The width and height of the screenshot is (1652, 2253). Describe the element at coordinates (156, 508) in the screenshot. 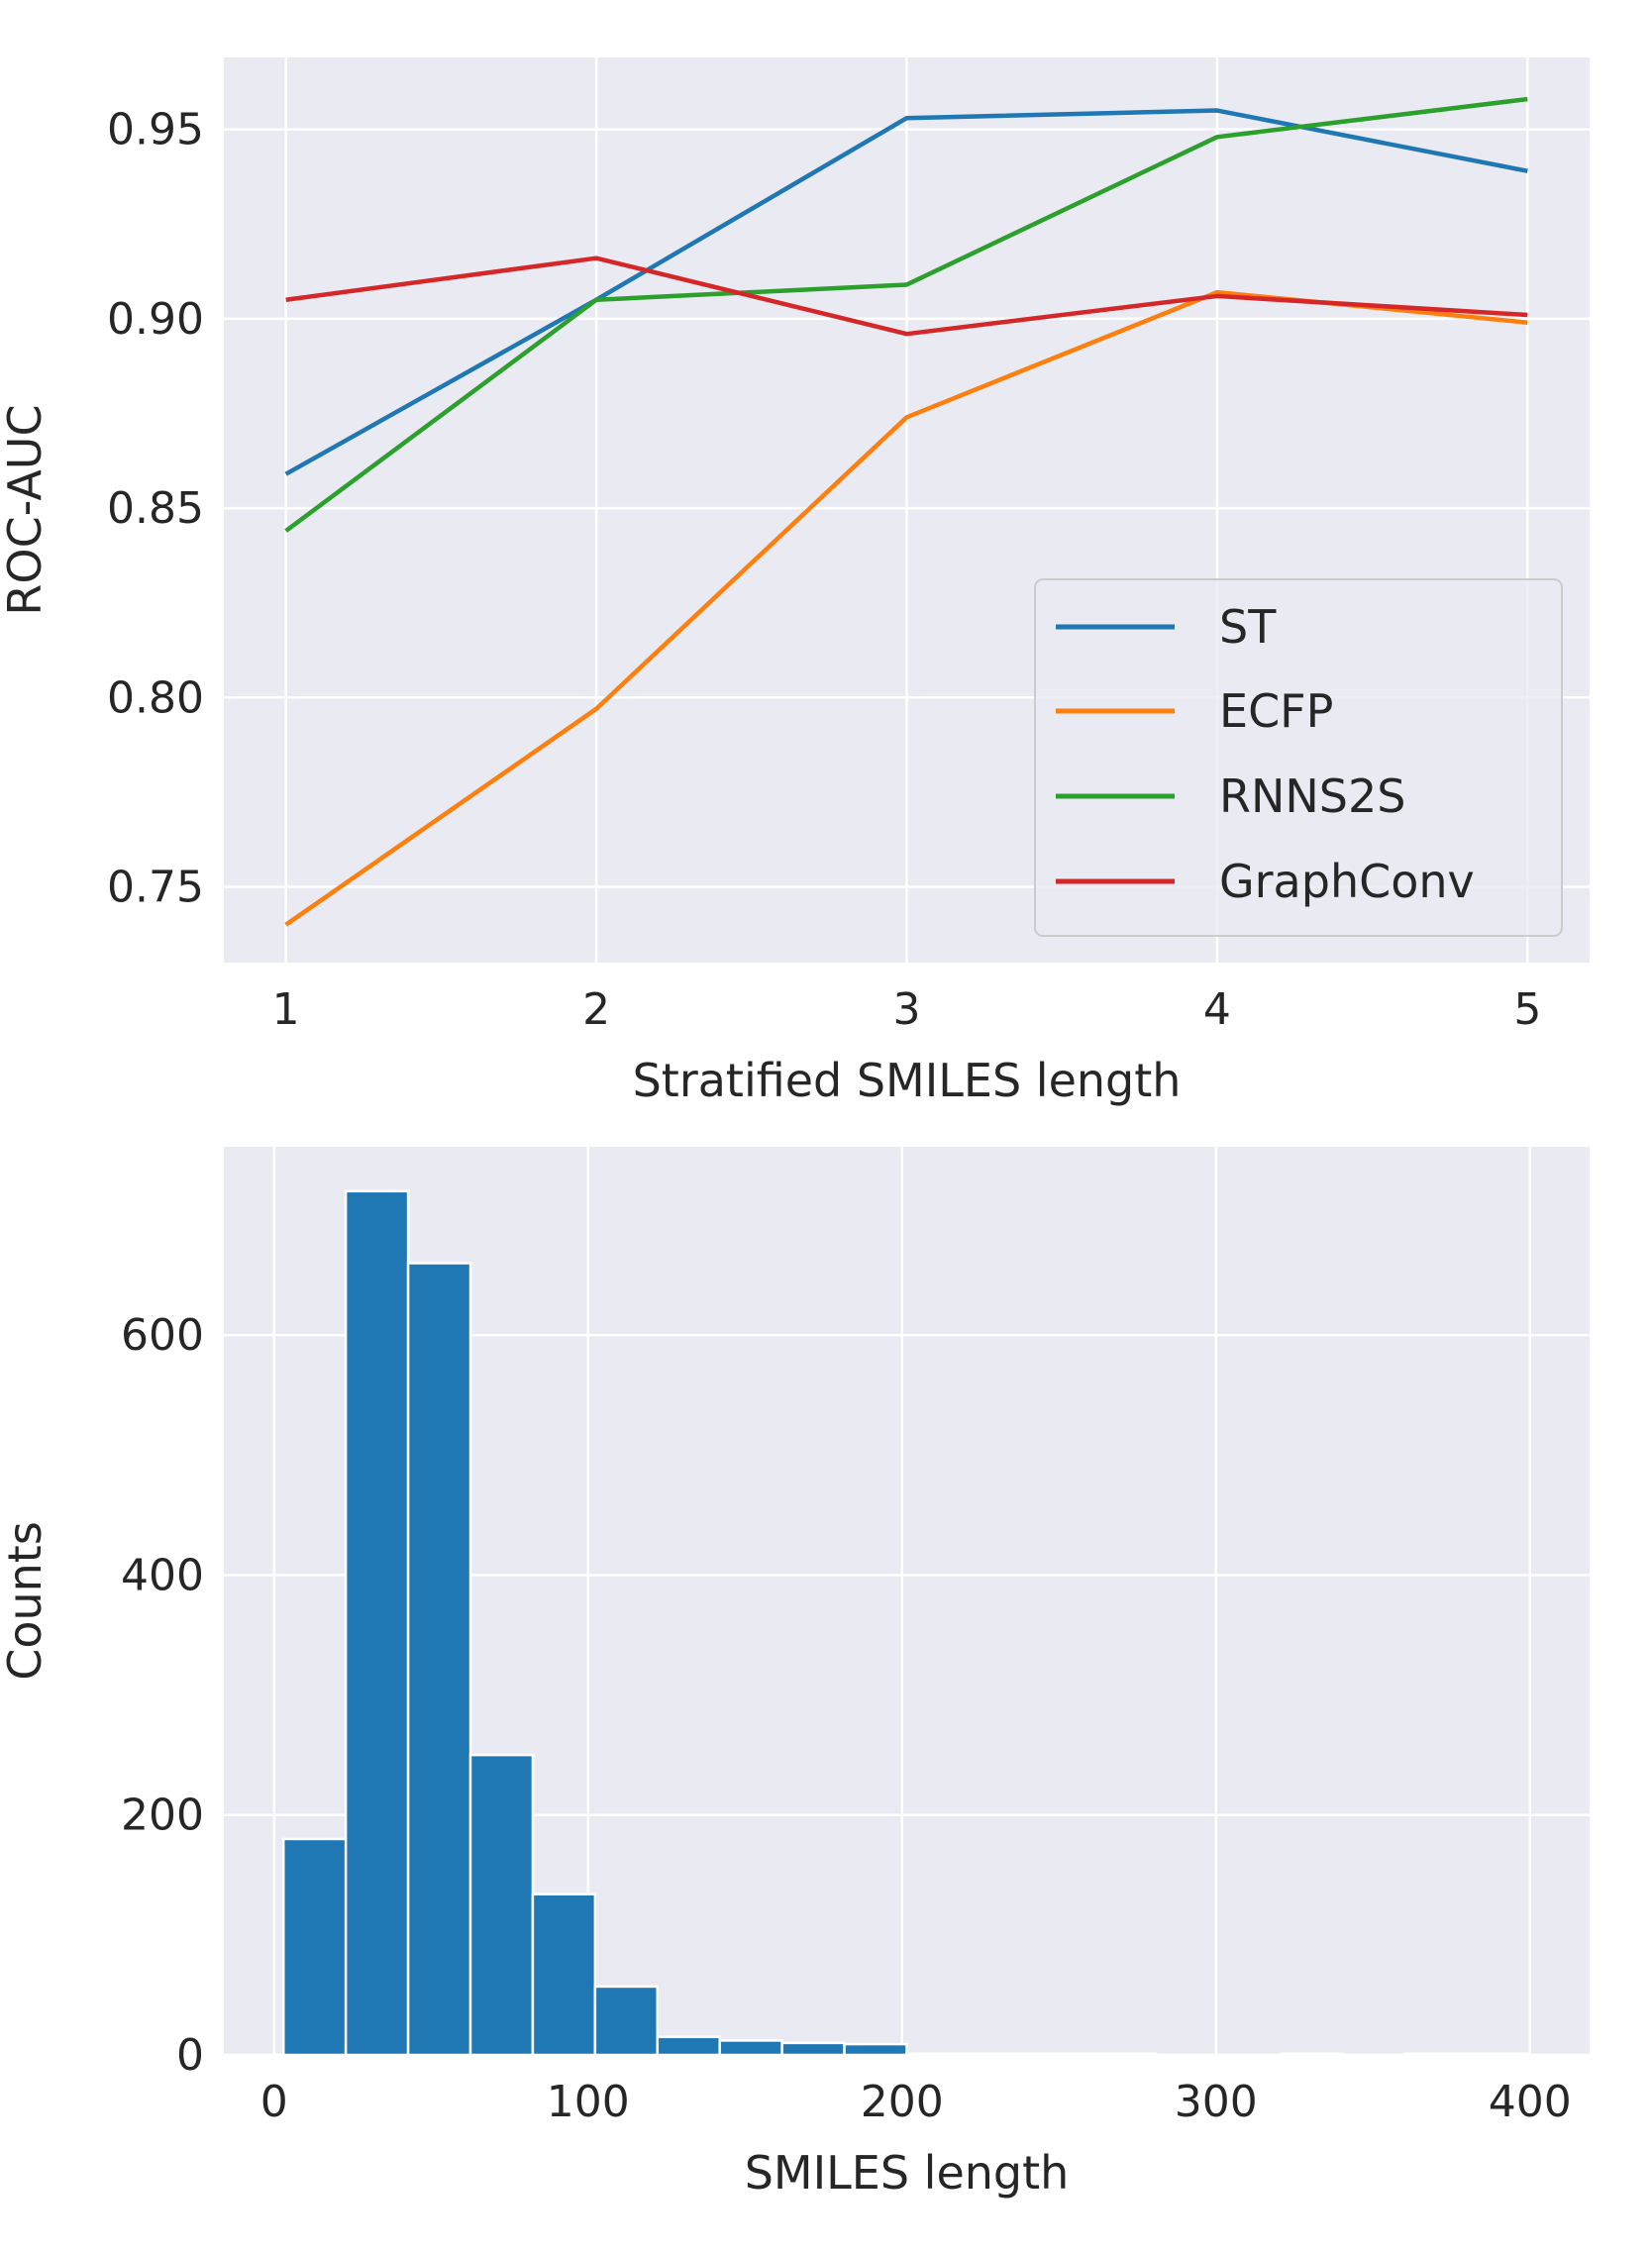

I see `y-tick-label: 0.85` at that location.